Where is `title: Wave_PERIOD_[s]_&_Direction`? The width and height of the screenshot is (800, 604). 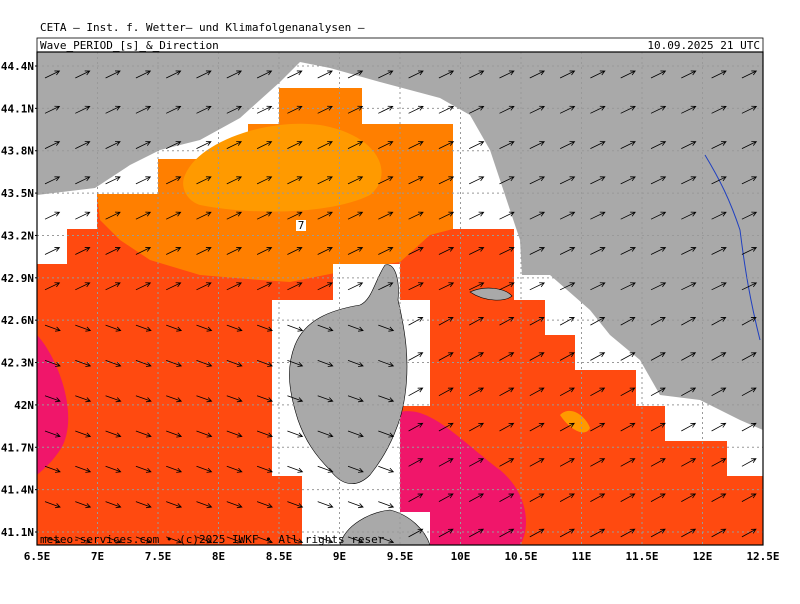 title: Wave_PERIOD_[s]_&_Direction is located at coordinates (129, 45).